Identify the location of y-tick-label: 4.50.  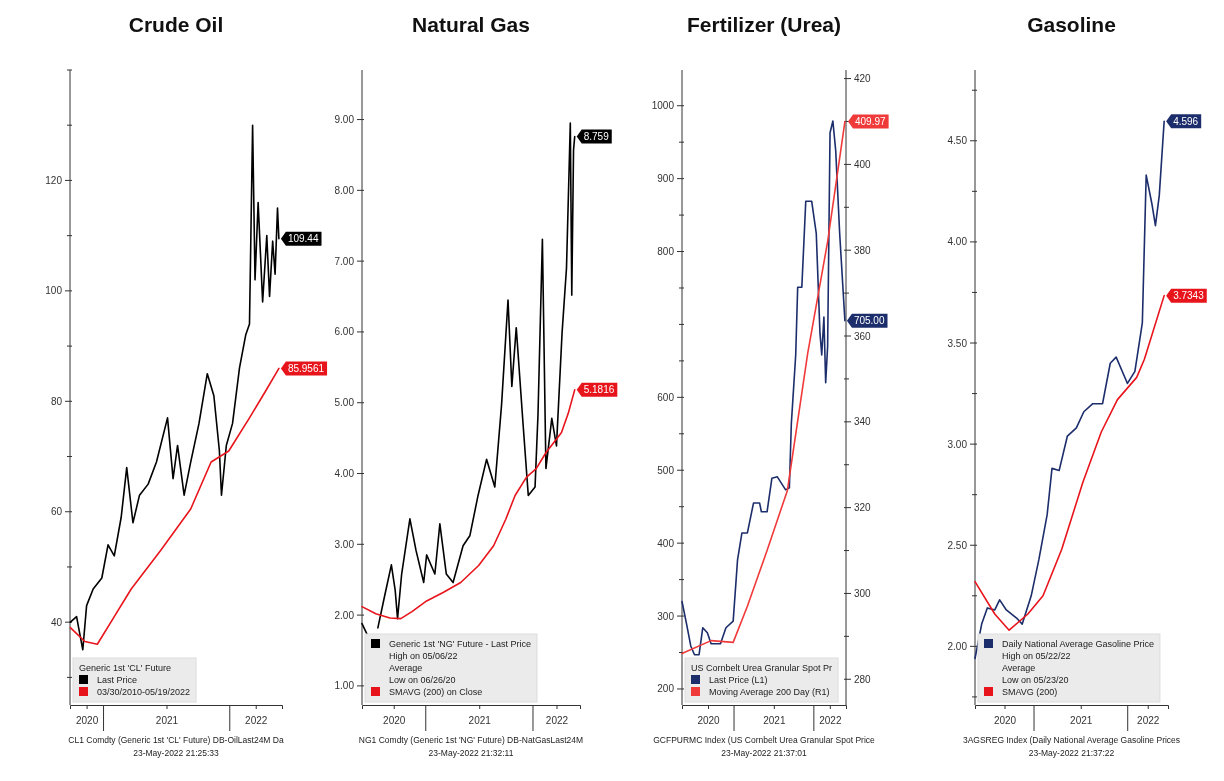
(957, 141).